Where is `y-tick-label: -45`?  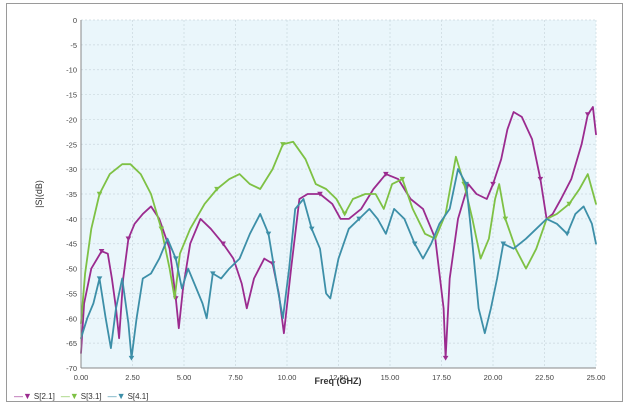 y-tick-label: -45 is located at coordinates (71, 244).